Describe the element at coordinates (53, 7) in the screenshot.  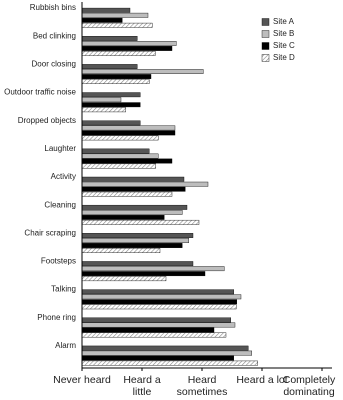
I see `category-label: Rubbish bins` at that location.